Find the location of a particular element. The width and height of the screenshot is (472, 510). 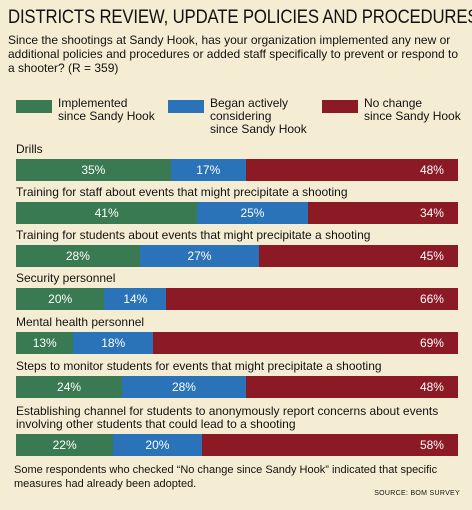

data-label: 66% is located at coordinates (431, 299).